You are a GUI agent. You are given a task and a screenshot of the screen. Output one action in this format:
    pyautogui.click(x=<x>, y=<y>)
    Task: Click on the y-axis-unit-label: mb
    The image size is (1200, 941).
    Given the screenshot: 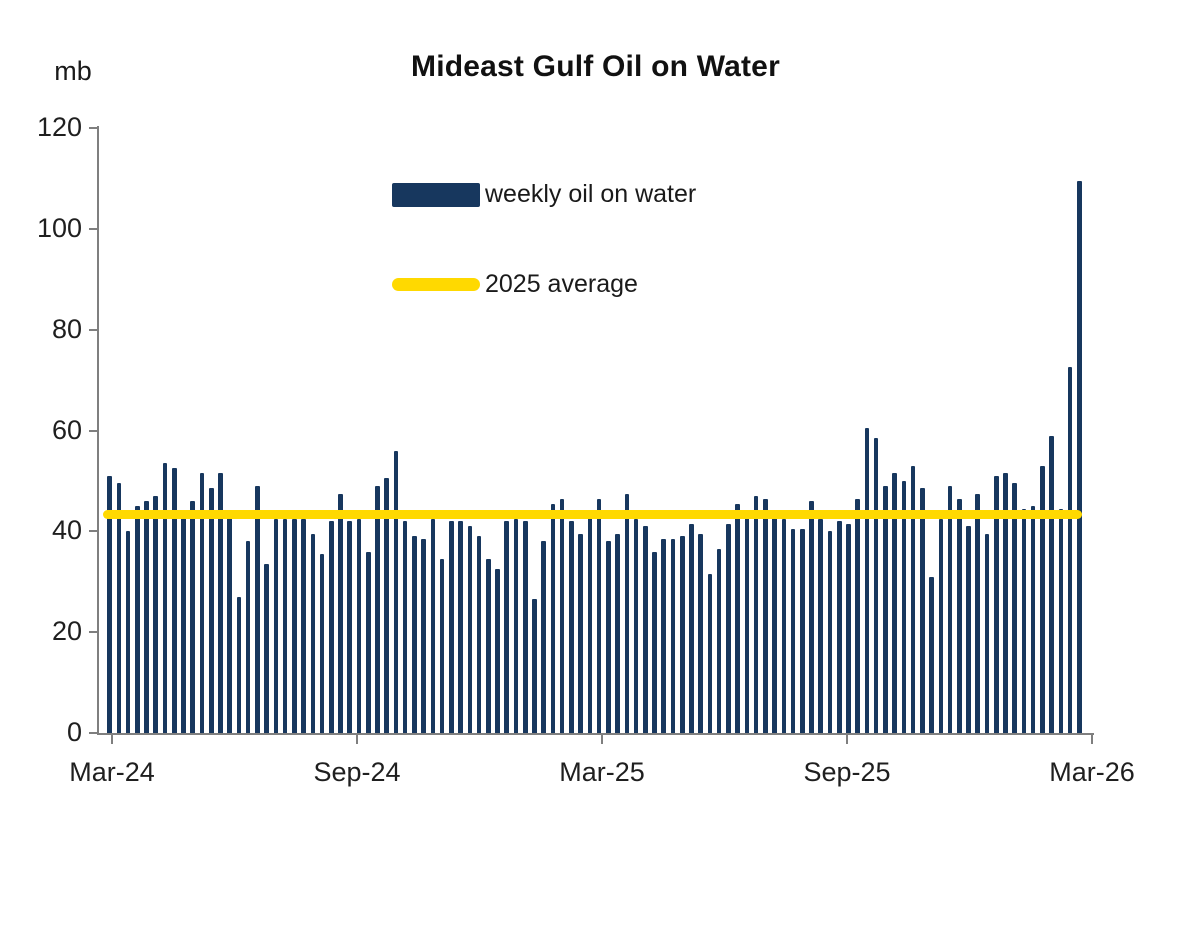 What is the action you would take?
    pyautogui.click(x=73, y=71)
    